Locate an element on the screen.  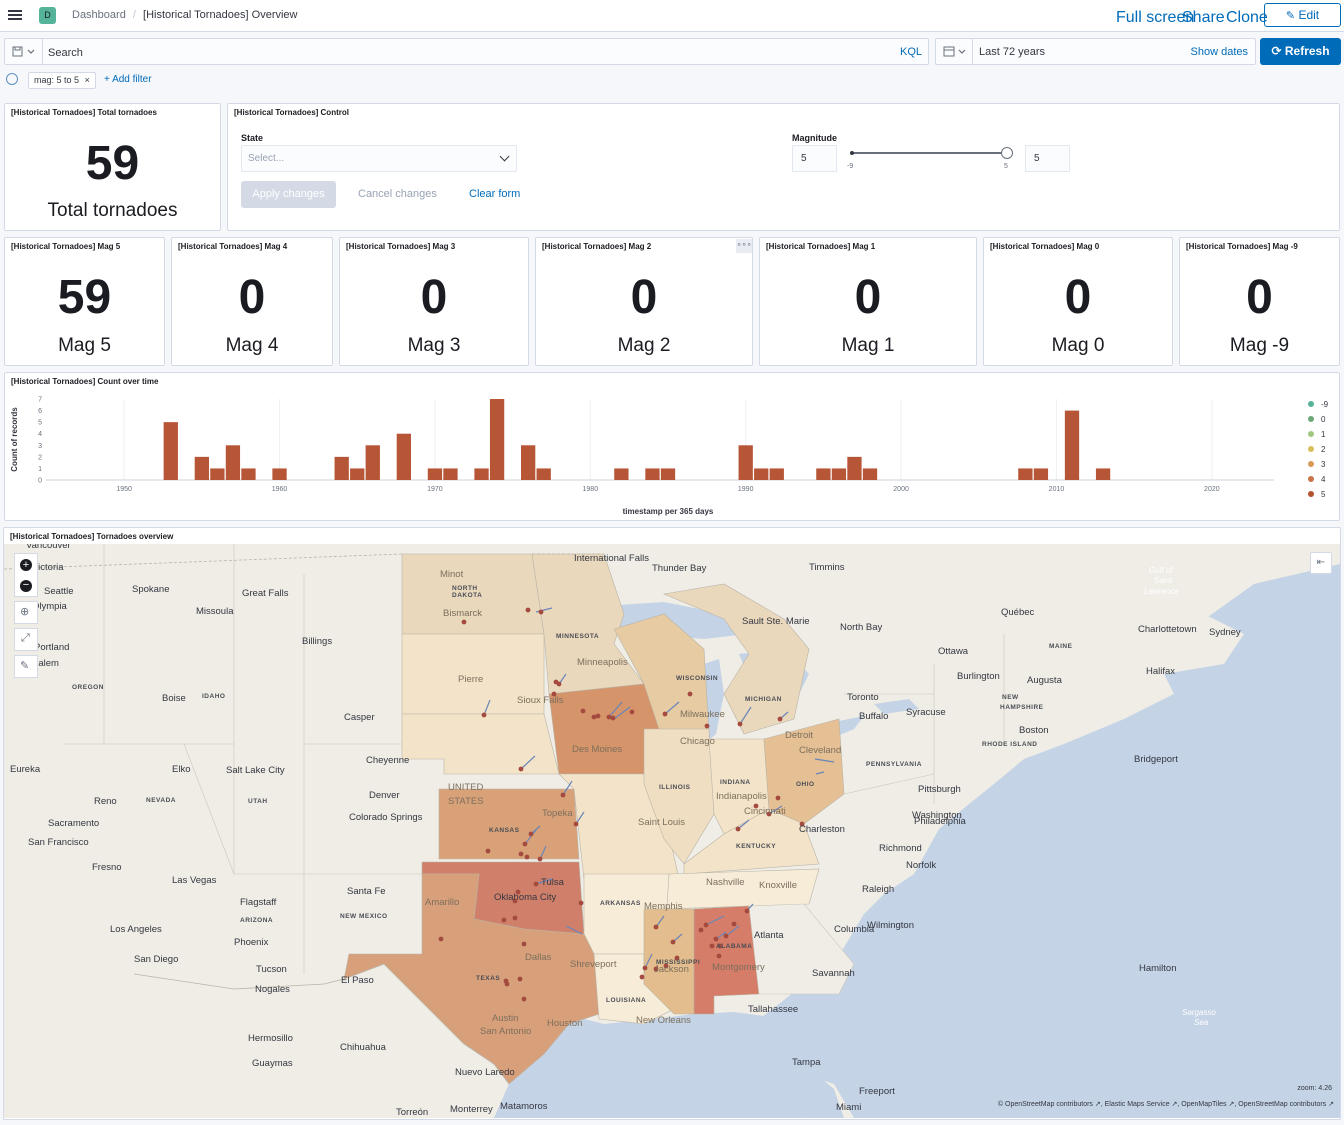
clone-link: Clone is located at coordinates (1247, 17).